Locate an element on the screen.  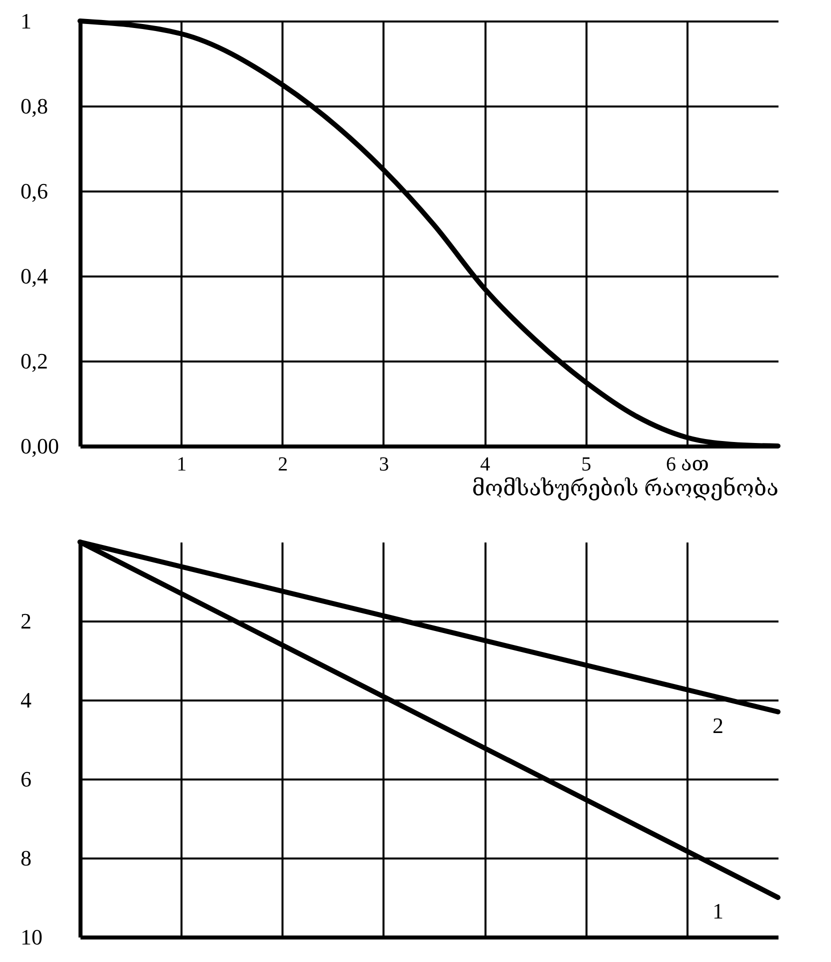
x-tick-label: 3 is located at coordinates (383, 465).